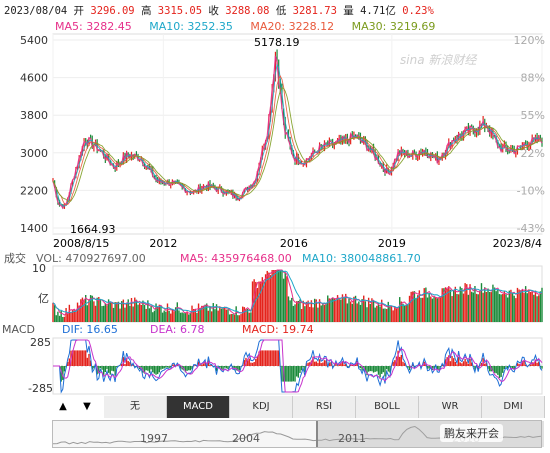 Image resolution: width=550 pixels, height=453 pixels. What do you see at coordinates (324, 407) in the screenshot?
I see `tab-rsi: RSI` at bounding box center [324, 407].